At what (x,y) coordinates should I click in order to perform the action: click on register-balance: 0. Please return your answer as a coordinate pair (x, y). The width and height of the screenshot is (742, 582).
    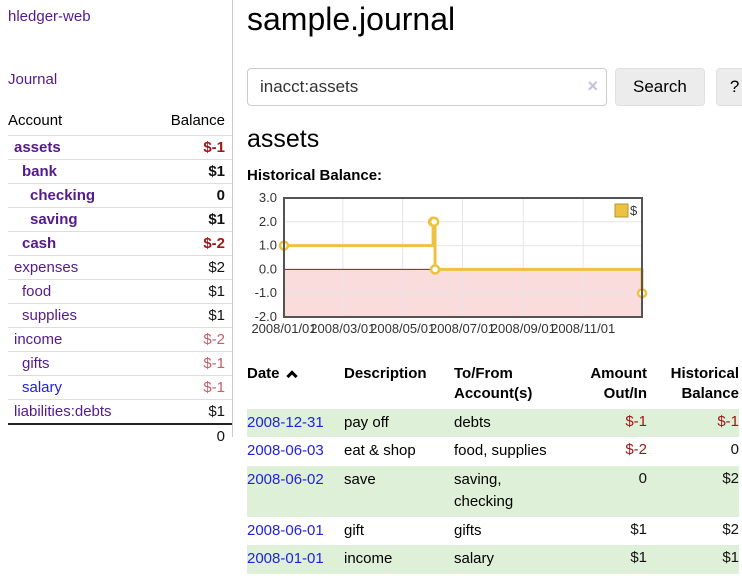
    Looking at the image, I should click on (734, 450).